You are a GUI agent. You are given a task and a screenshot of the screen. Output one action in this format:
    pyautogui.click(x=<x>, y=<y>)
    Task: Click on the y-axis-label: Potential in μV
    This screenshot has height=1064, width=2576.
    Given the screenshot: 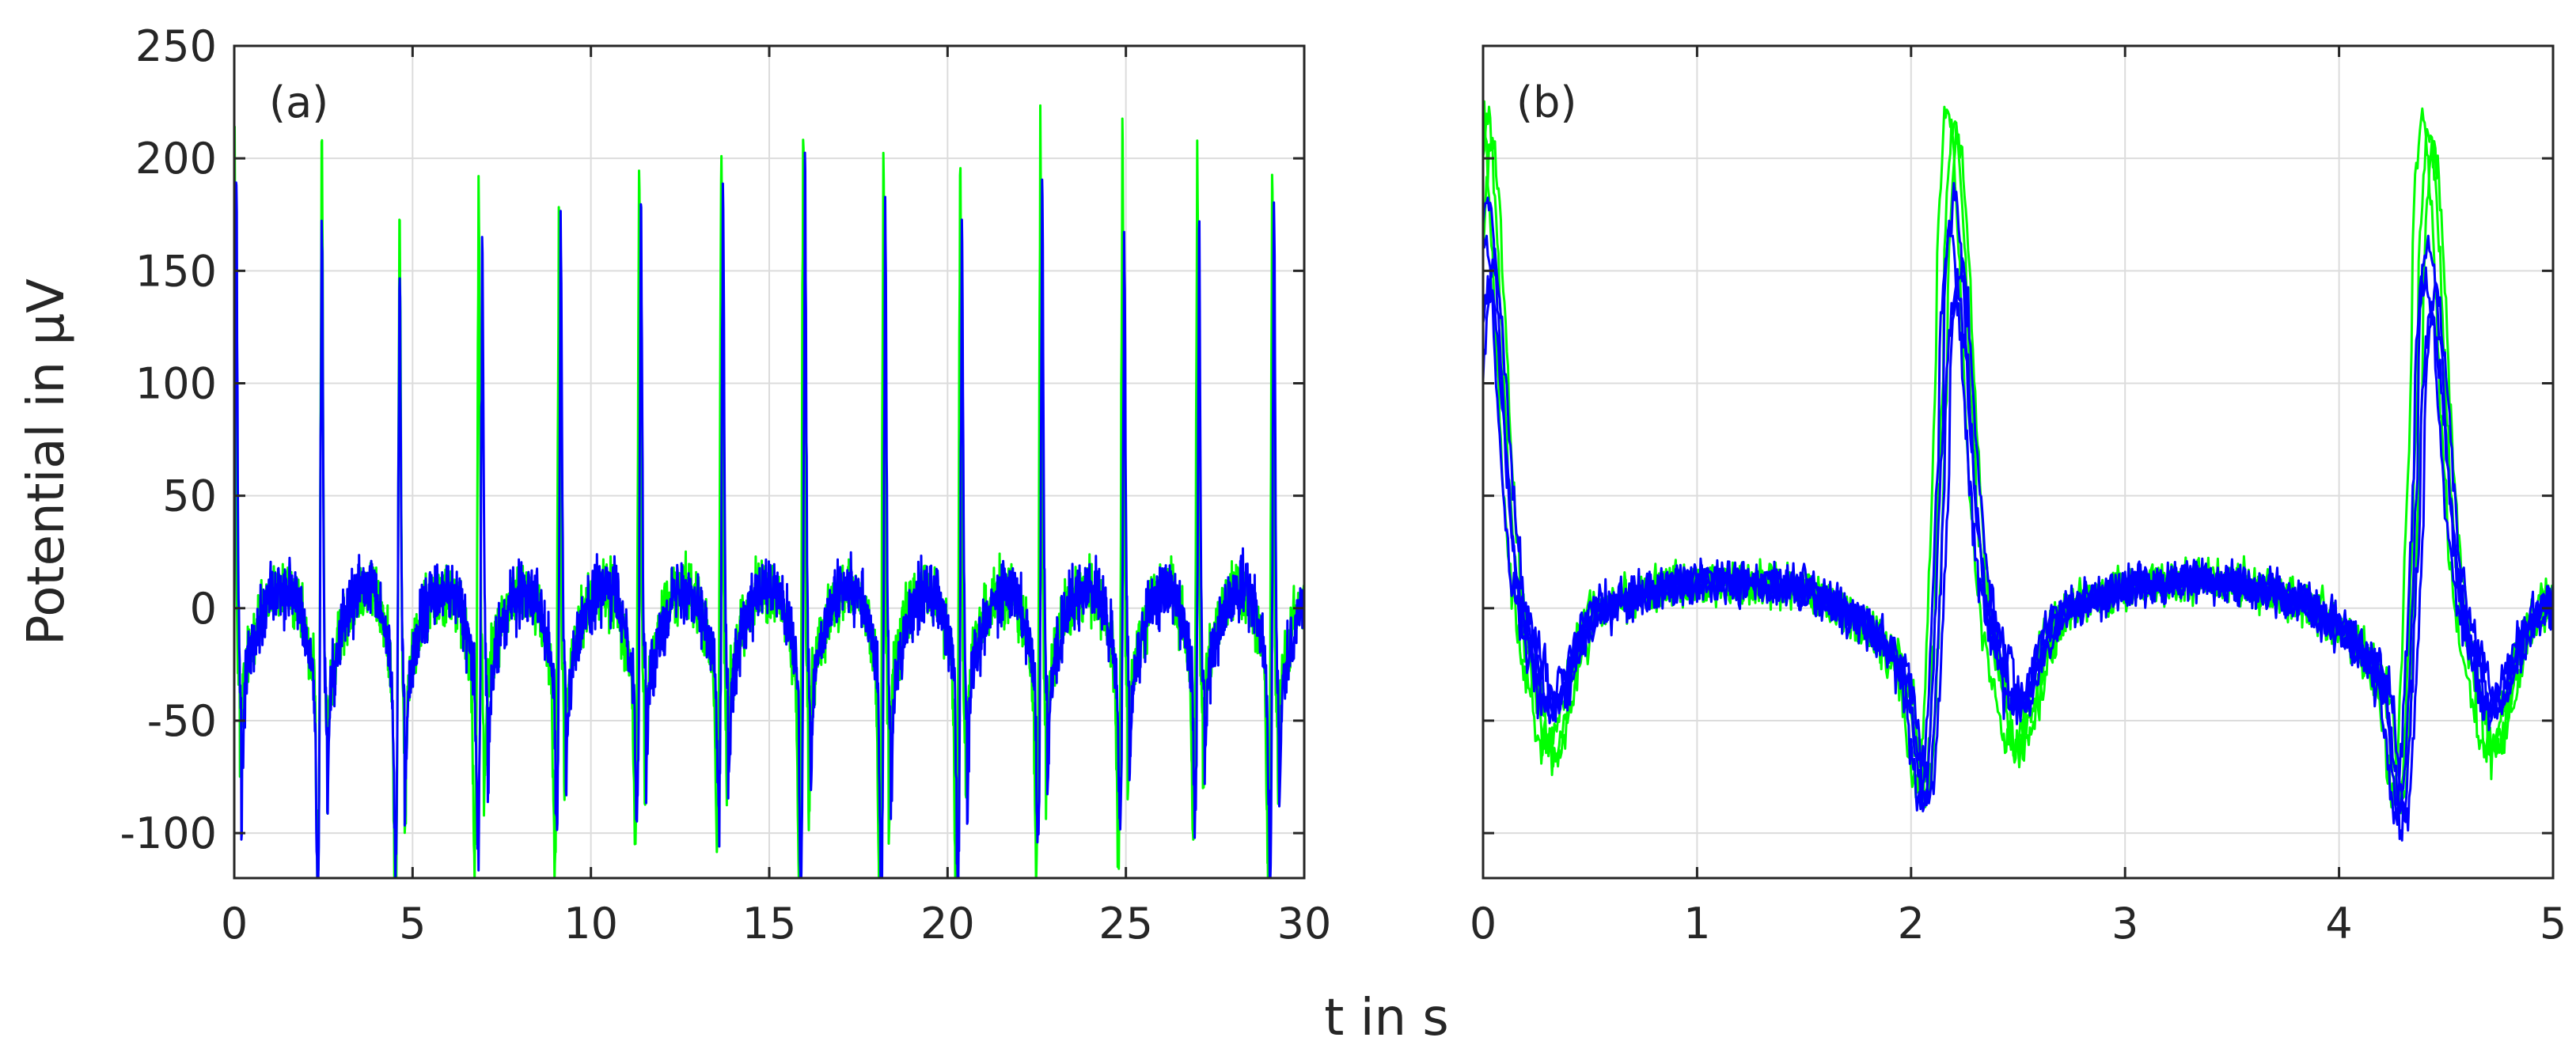 What is the action you would take?
    pyautogui.click(x=46, y=462)
    